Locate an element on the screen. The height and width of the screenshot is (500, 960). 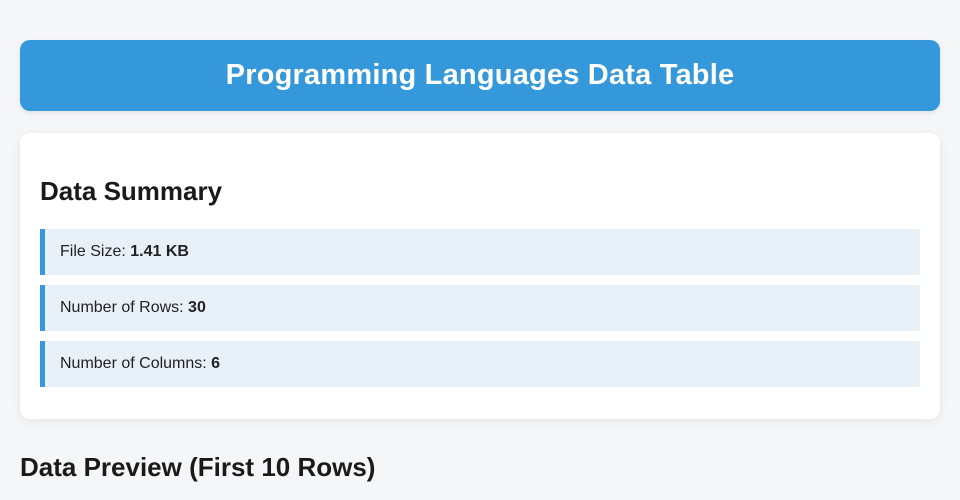
summary-item-value: 6 is located at coordinates (216, 363).